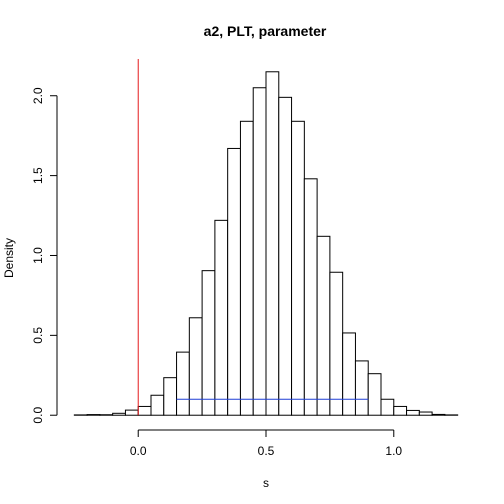 This screenshot has width=504, height=504. What do you see at coordinates (38, 175) in the screenshot?
I see `y-tick-label: 1.5` at bounding box center [38, 175].